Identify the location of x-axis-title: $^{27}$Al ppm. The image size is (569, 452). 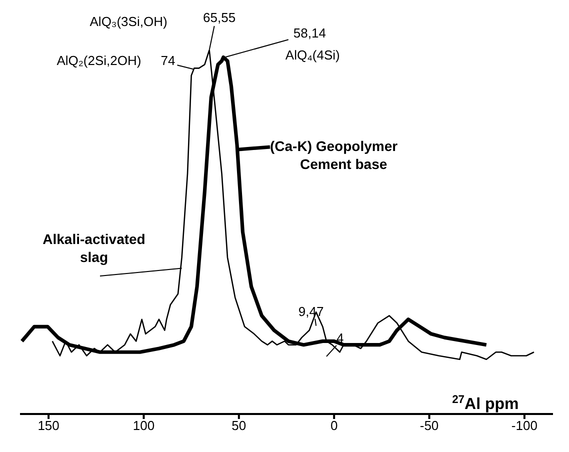
(485, 403).